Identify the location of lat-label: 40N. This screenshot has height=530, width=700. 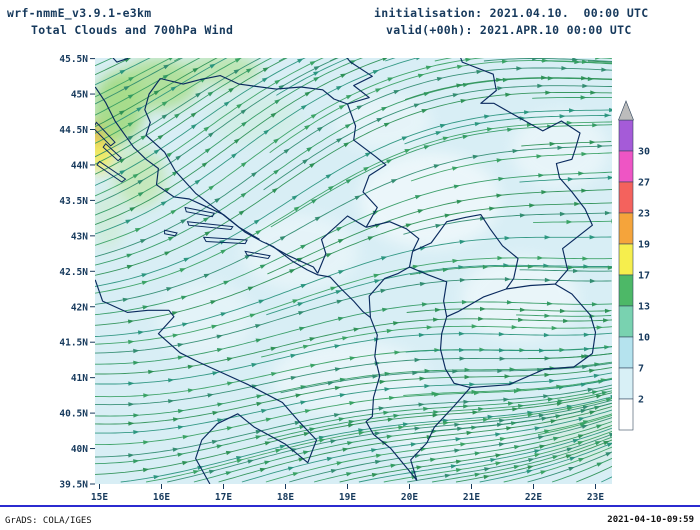
(79, 449).